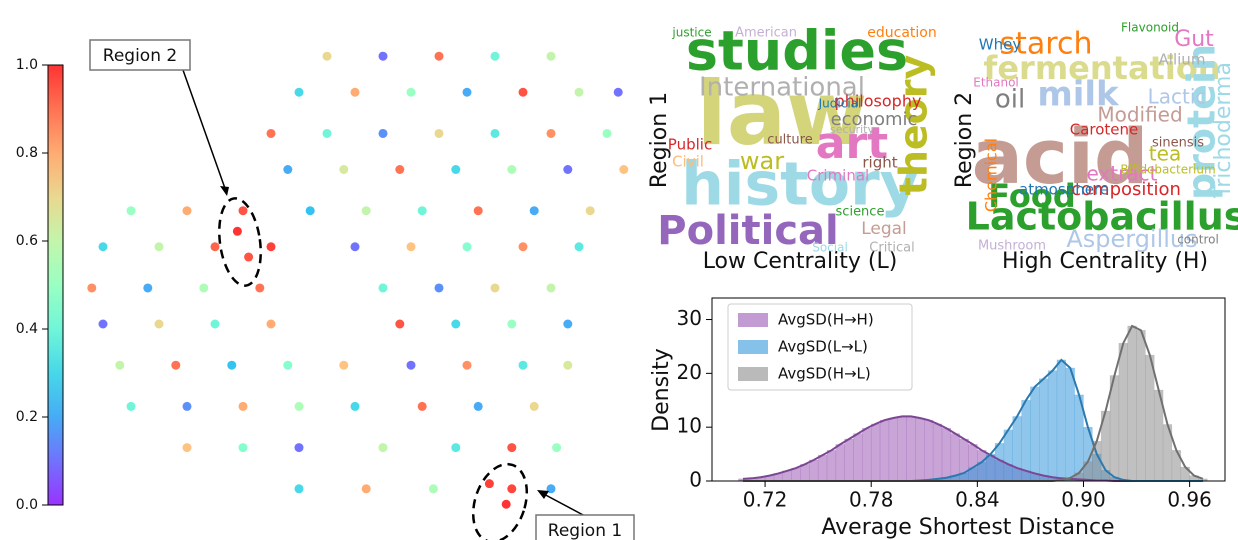  I want to click on wordcloud-word: tea, so click(1165, 154).